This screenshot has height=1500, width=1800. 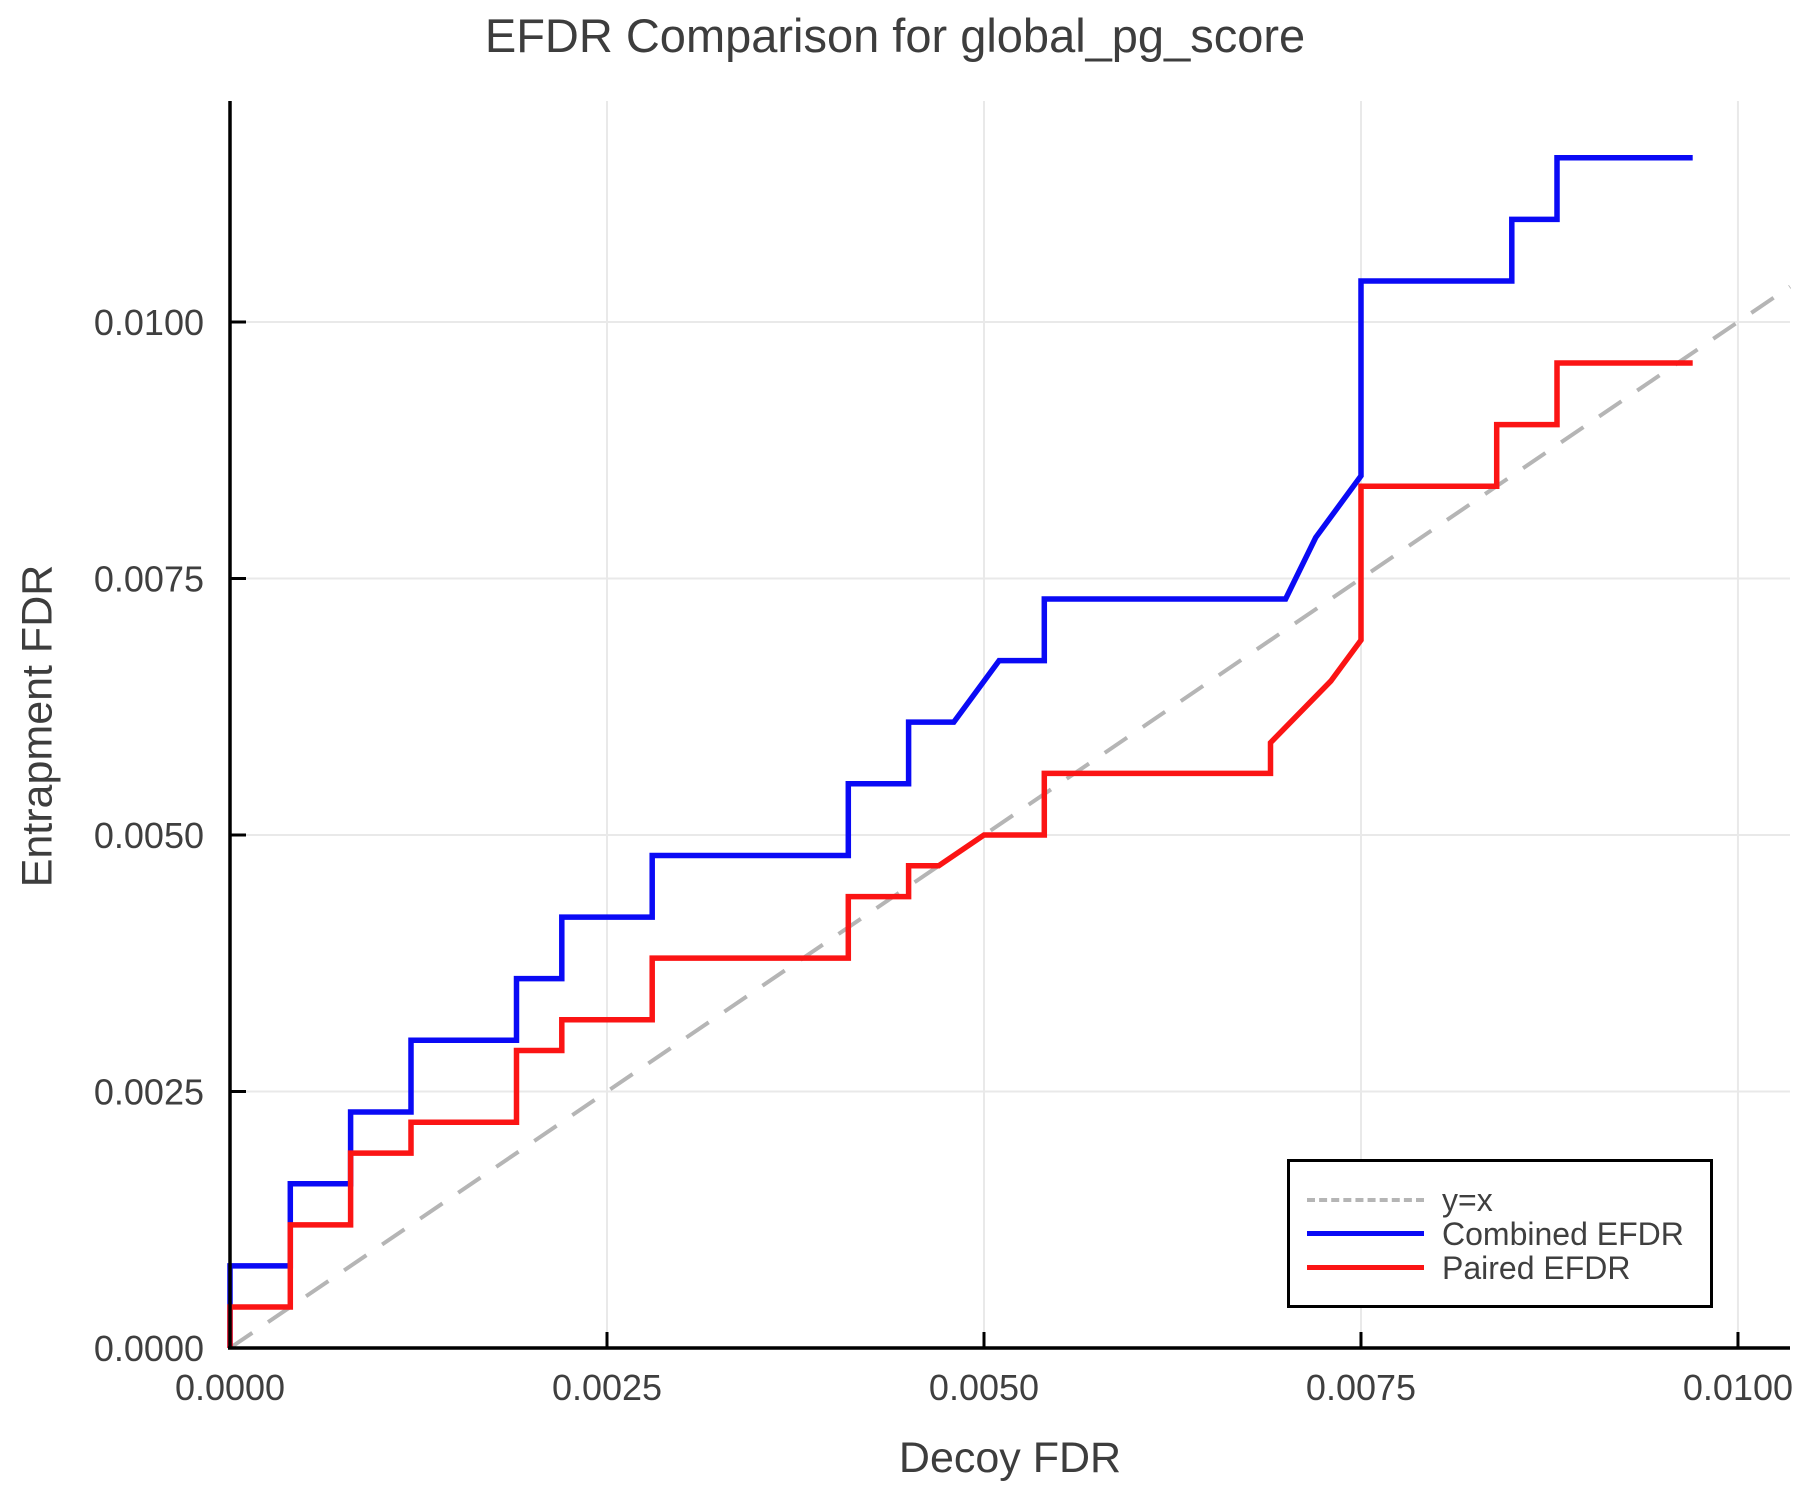 I want to click on x-axis-title: Decoy FDR, so click(x=1010, y=1458).